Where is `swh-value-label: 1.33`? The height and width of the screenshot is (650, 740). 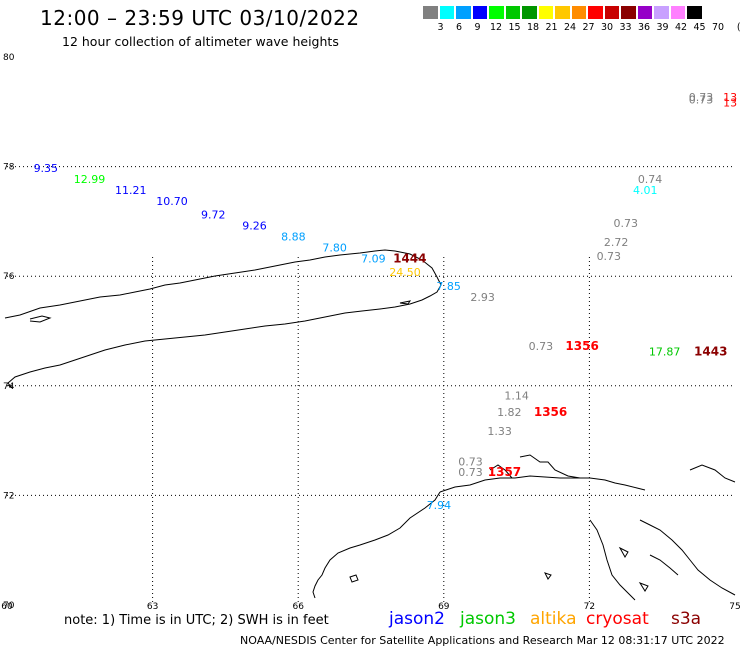 swh-value-label: 1.33 is located at coordinates (499, 431).